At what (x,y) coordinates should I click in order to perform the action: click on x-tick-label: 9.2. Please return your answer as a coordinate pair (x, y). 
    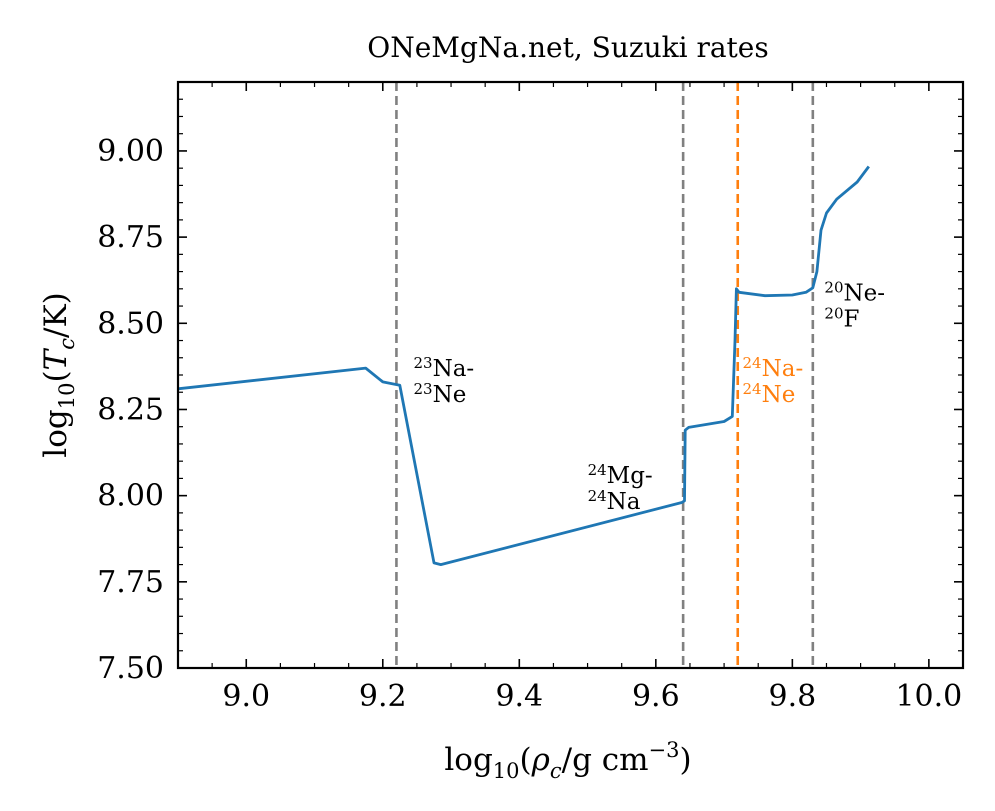
    Looking at the image, I should click on (383, 696).